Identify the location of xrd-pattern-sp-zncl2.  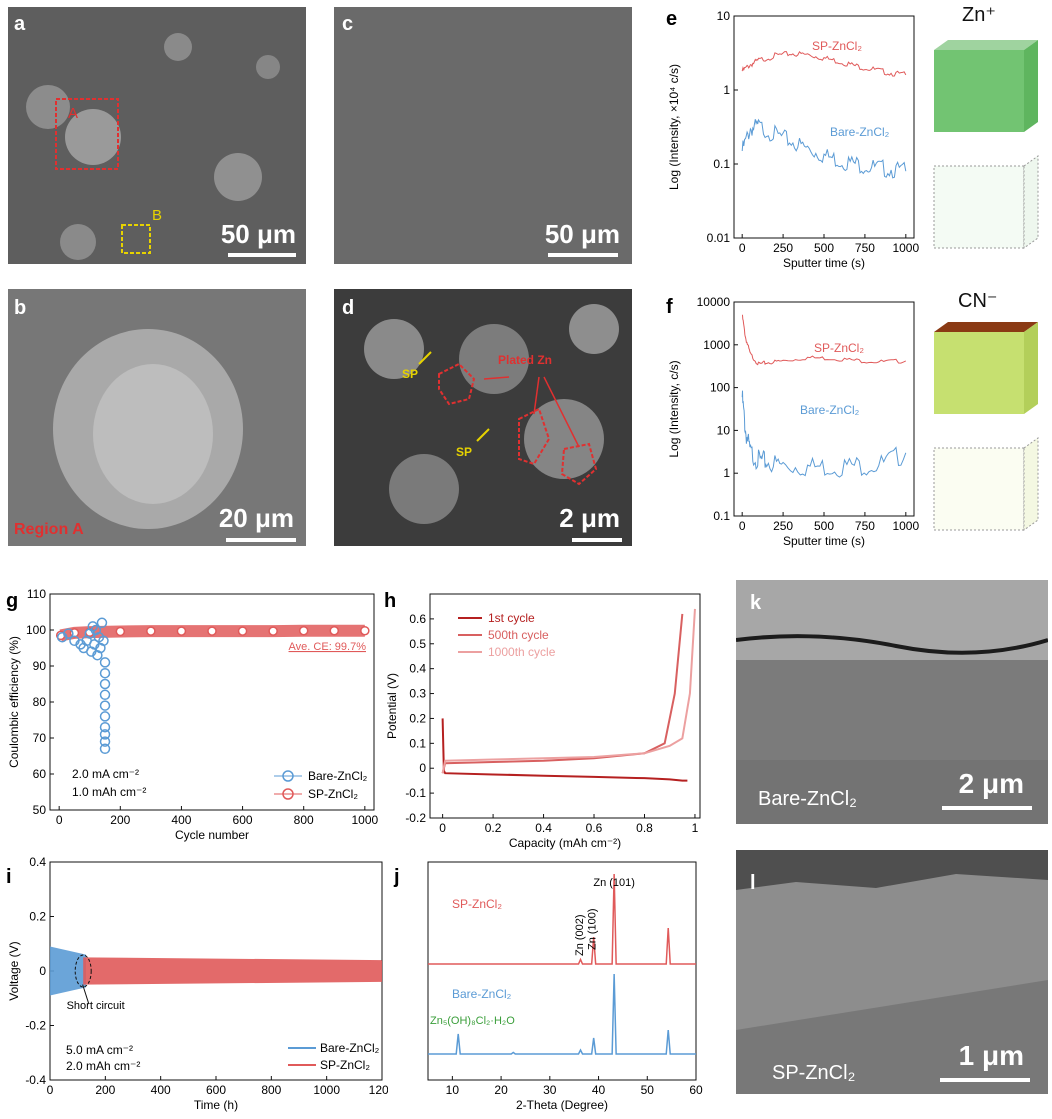
(562, 919).